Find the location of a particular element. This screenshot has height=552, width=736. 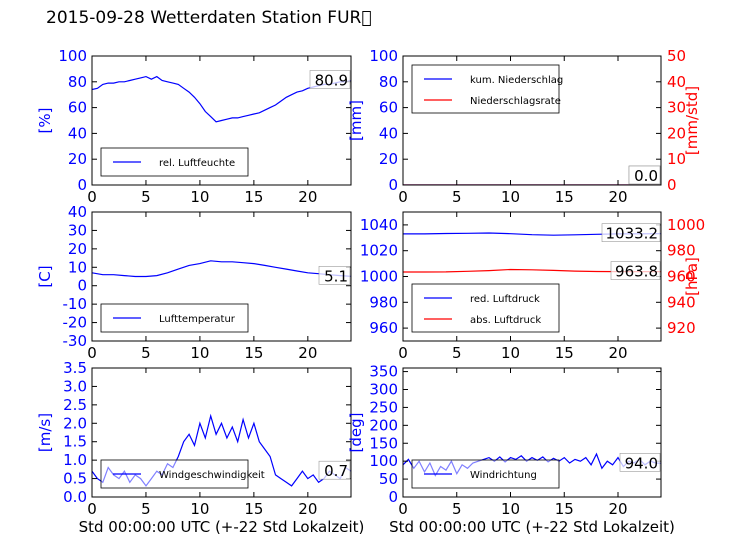

y-axis-label: [%] is located at coordinates (45, 121).